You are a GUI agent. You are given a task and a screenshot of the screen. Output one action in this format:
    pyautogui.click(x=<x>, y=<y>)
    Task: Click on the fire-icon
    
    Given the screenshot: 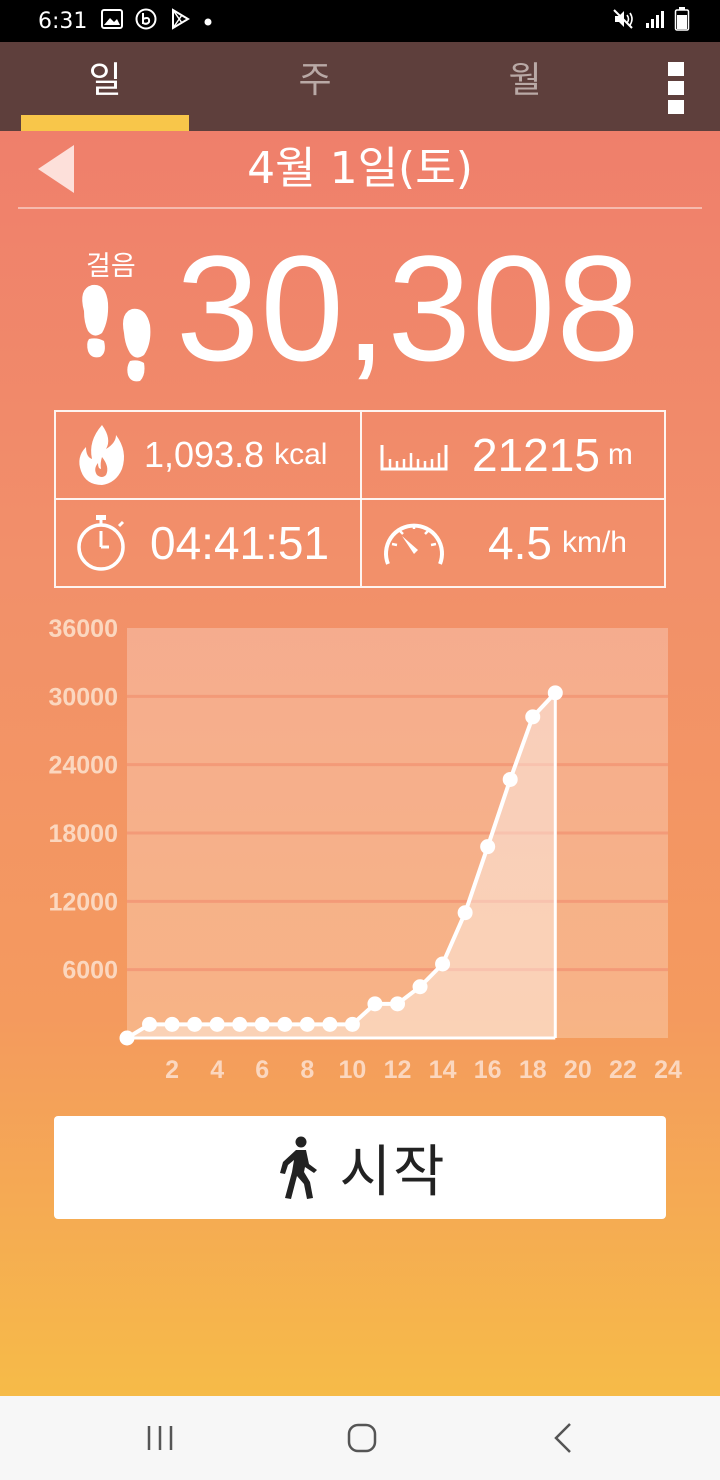 What is the action you would take?
    pyautogui.click(x=101, y=455)
    